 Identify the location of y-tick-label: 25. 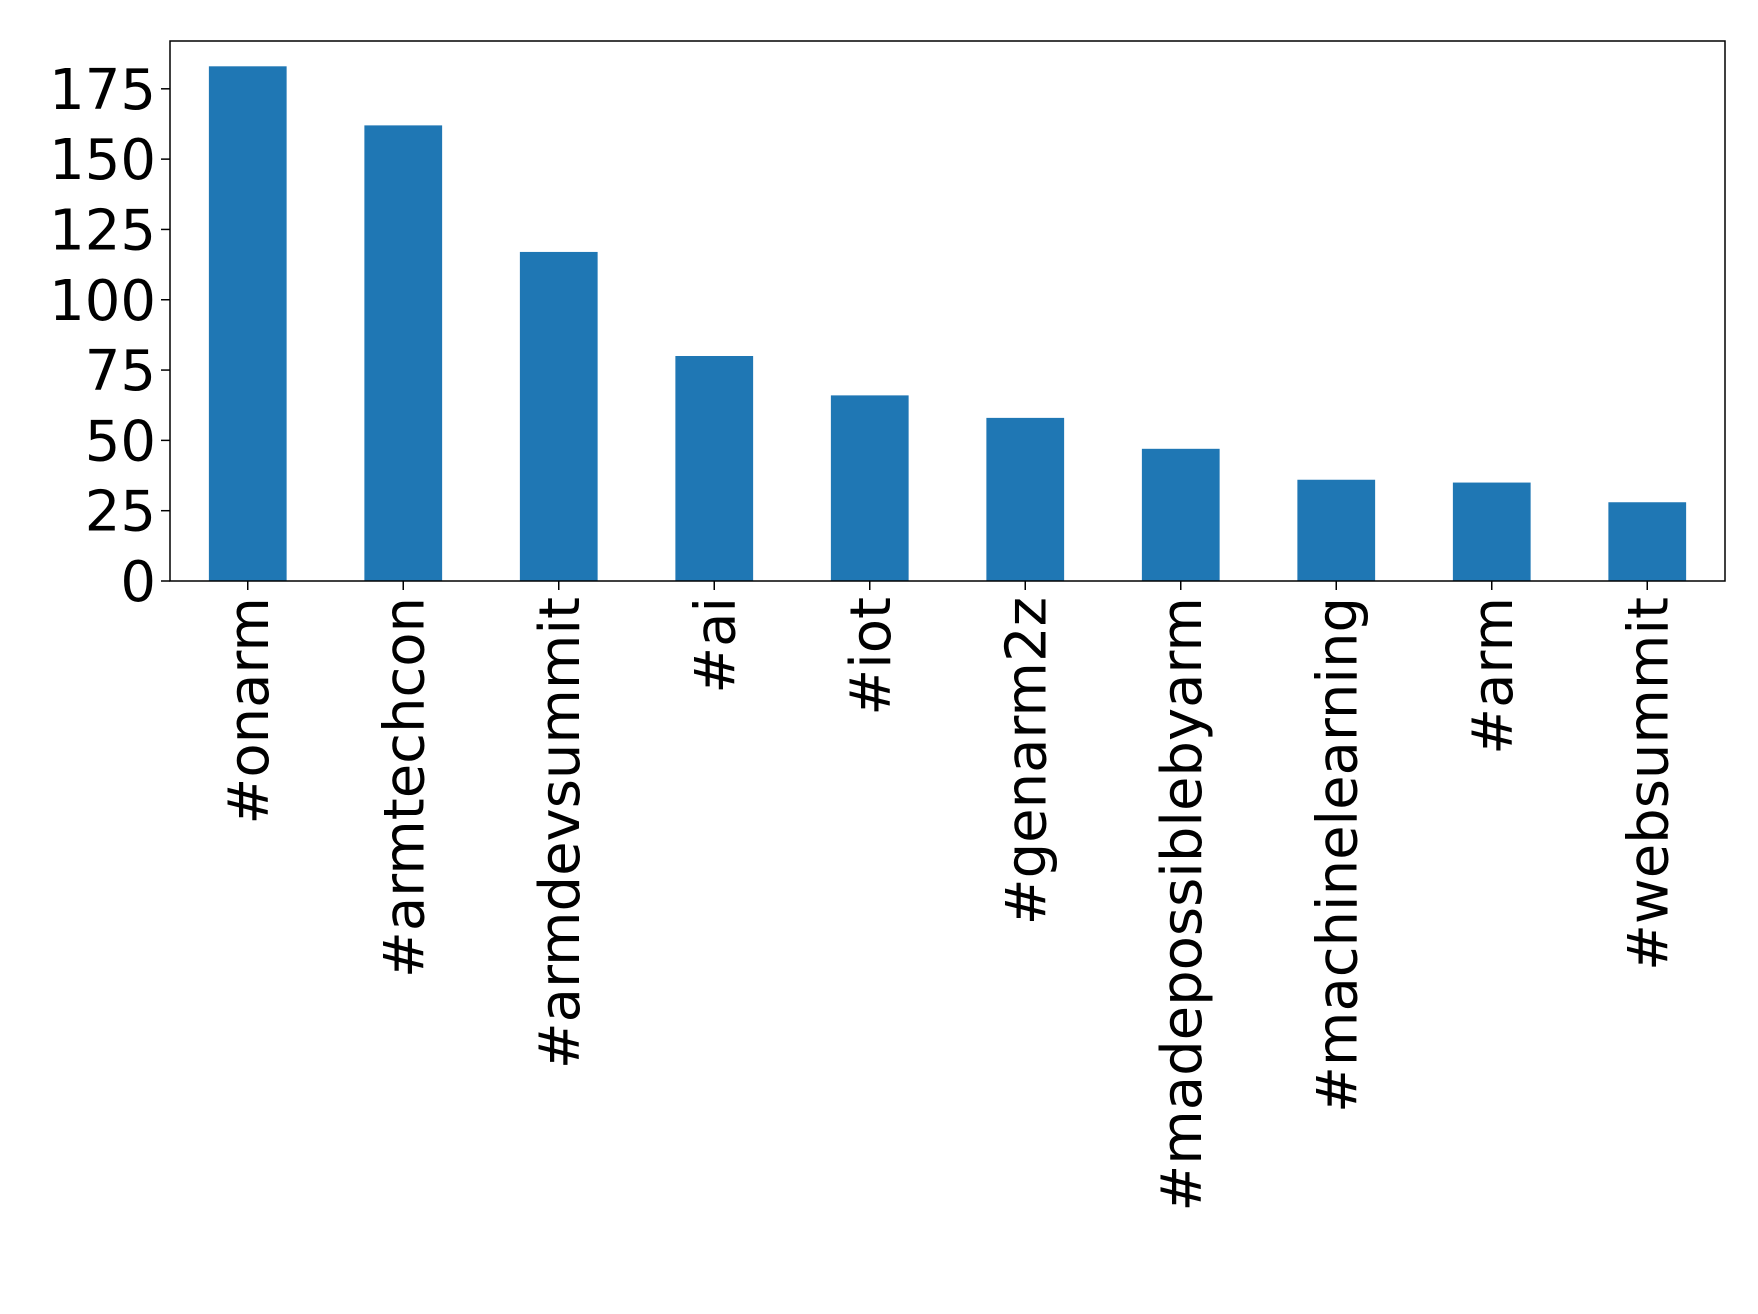
(120, 512).